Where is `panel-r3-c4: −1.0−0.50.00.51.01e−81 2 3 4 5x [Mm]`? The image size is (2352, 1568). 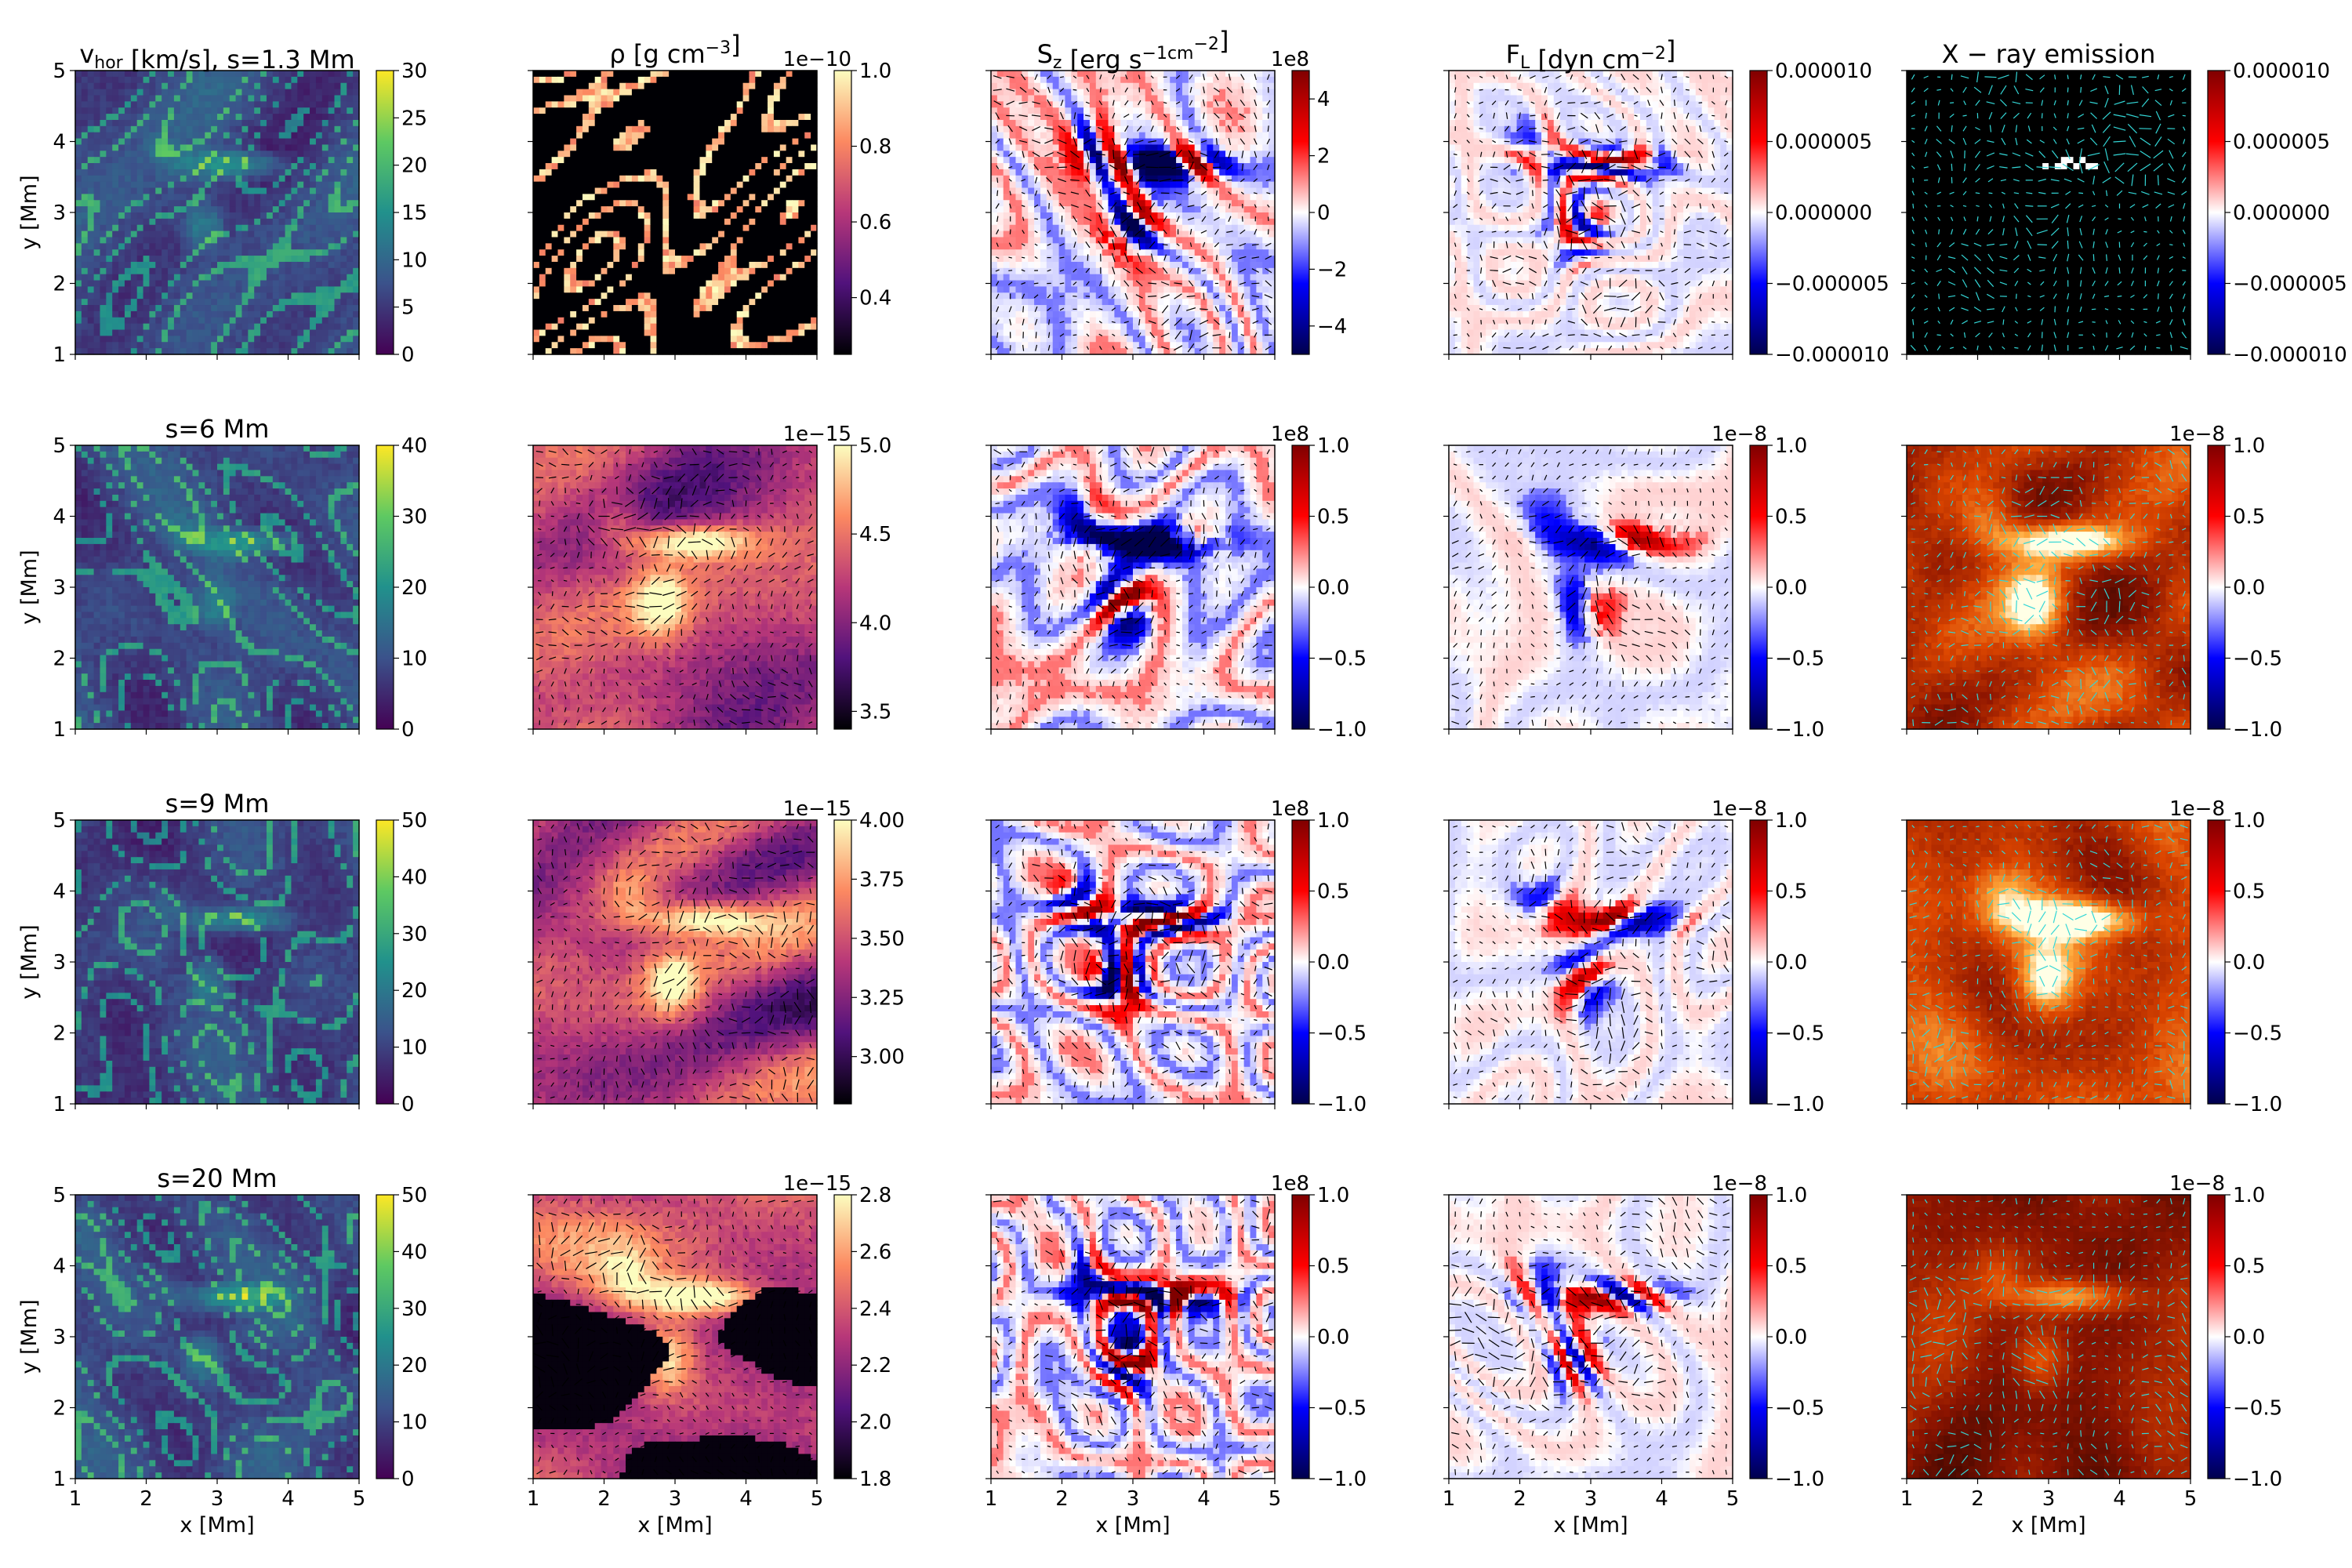 panel-r3-c4: −1.0−0.50.00.51.01e−81 2 3 4 5x [Mm] is located at coordinates (2091, 1354).